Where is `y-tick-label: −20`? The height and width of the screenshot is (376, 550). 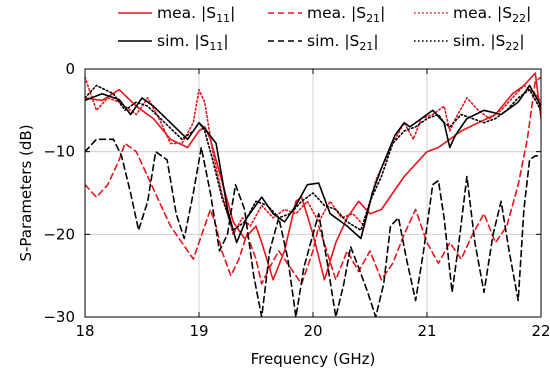
y-tick-label: −20 is located at coordinates (59, 234).